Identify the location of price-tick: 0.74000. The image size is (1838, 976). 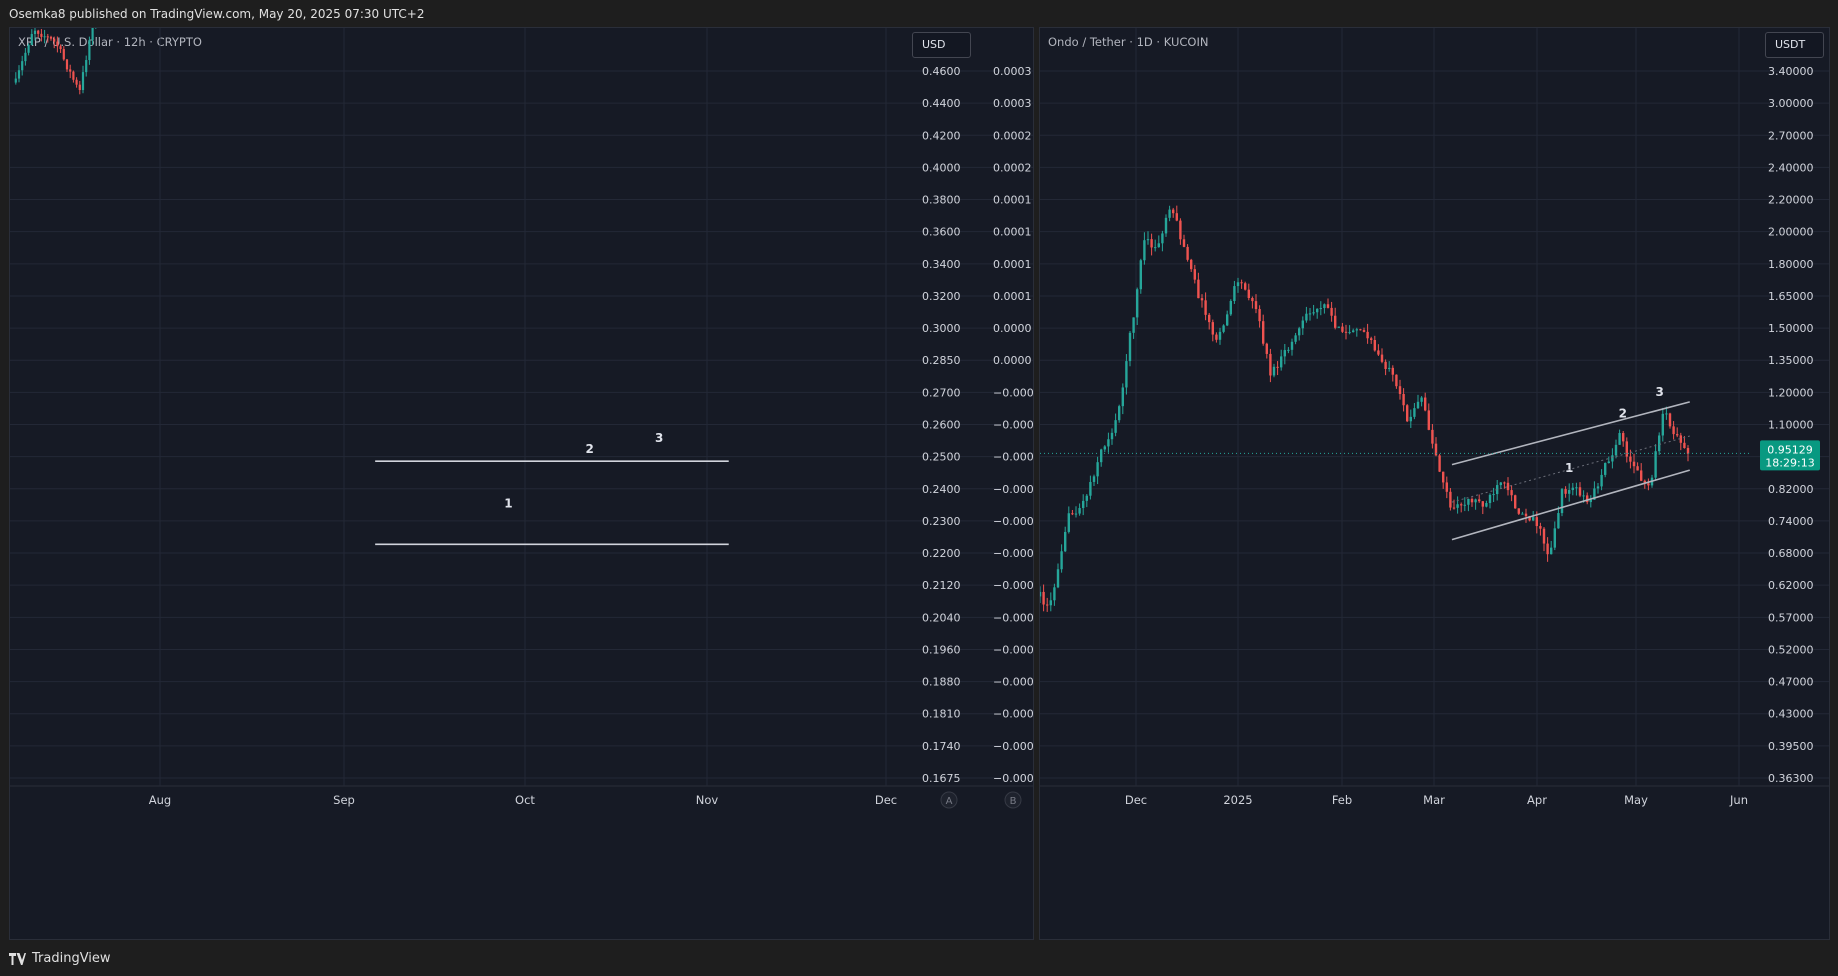
(1791, 521).